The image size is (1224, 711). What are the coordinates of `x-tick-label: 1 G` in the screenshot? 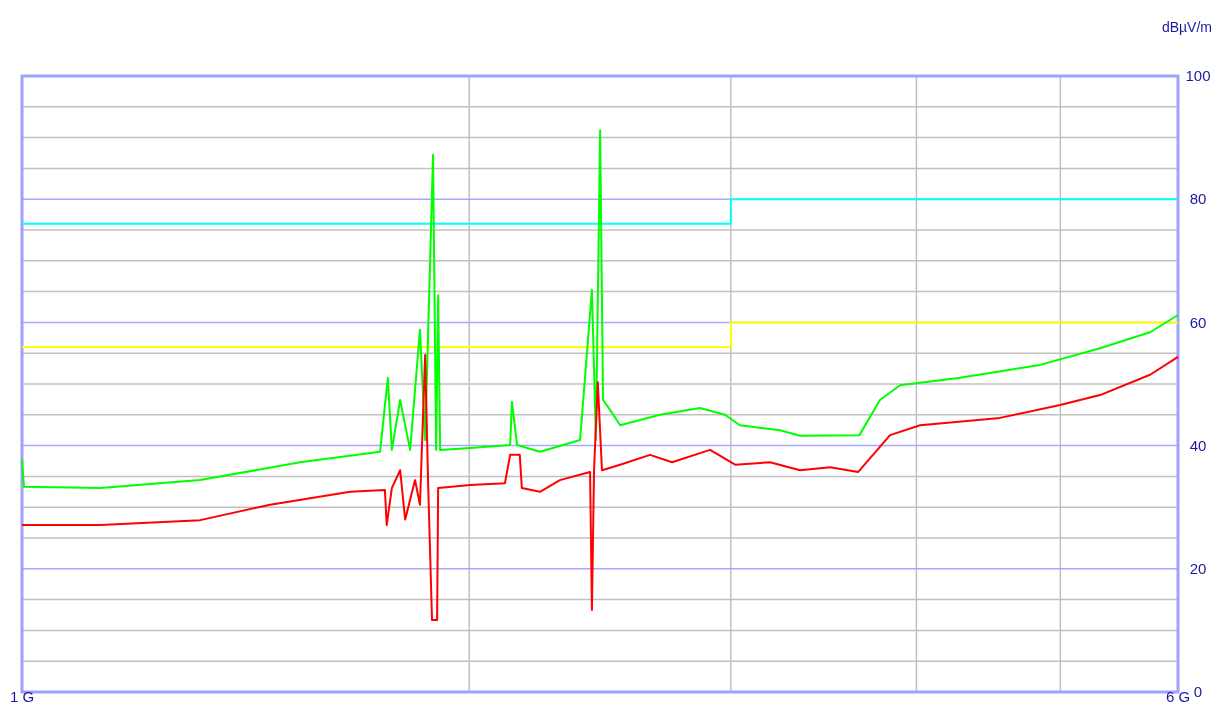 It's located at (22, 696).